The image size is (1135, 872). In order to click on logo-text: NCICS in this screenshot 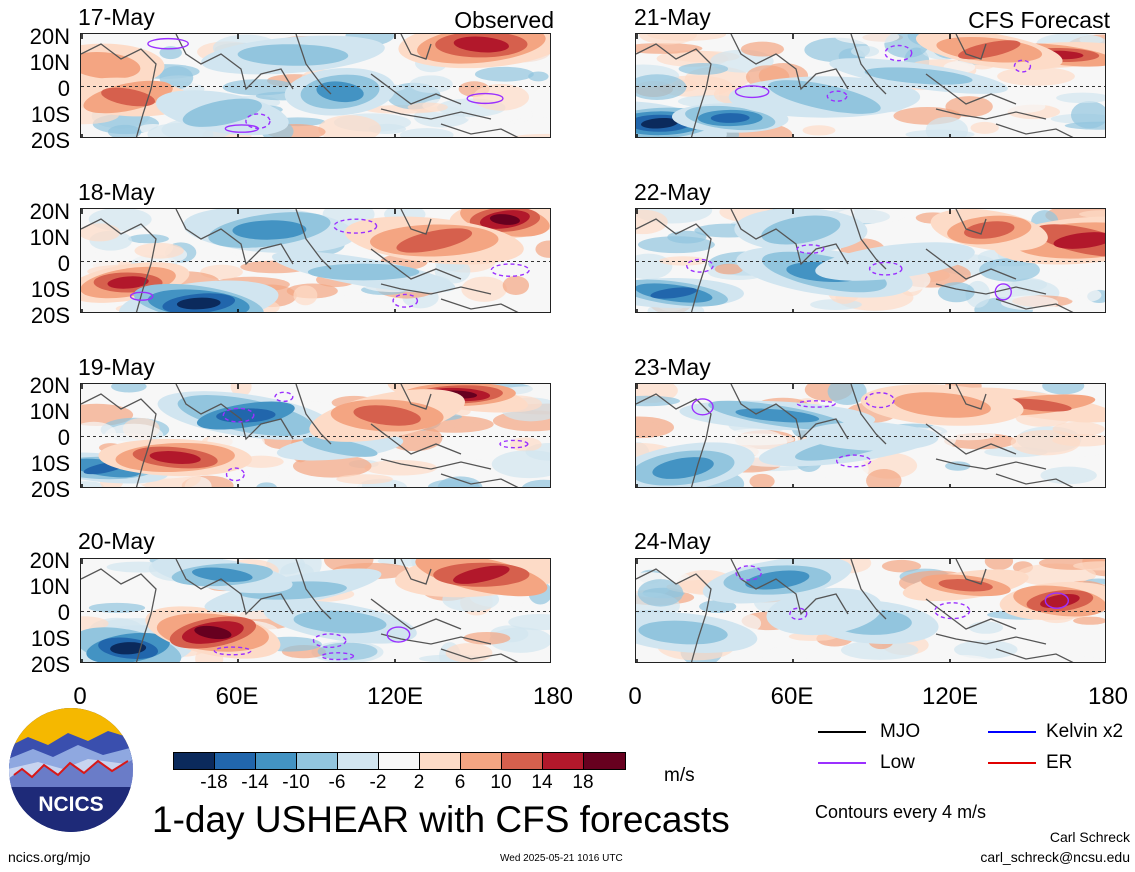, I will do `click(70, 804)`.